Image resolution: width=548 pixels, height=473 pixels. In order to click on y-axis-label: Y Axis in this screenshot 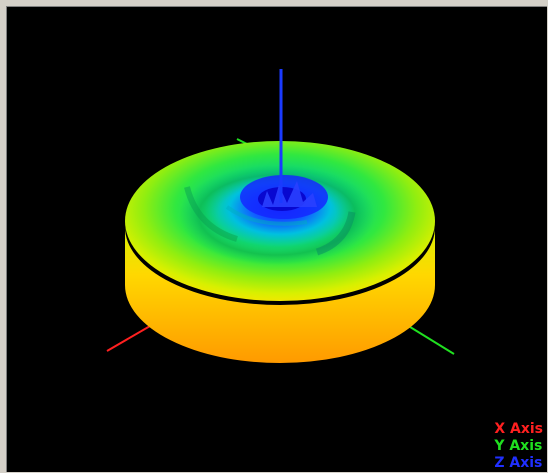, I will do `click(518, 446)`.